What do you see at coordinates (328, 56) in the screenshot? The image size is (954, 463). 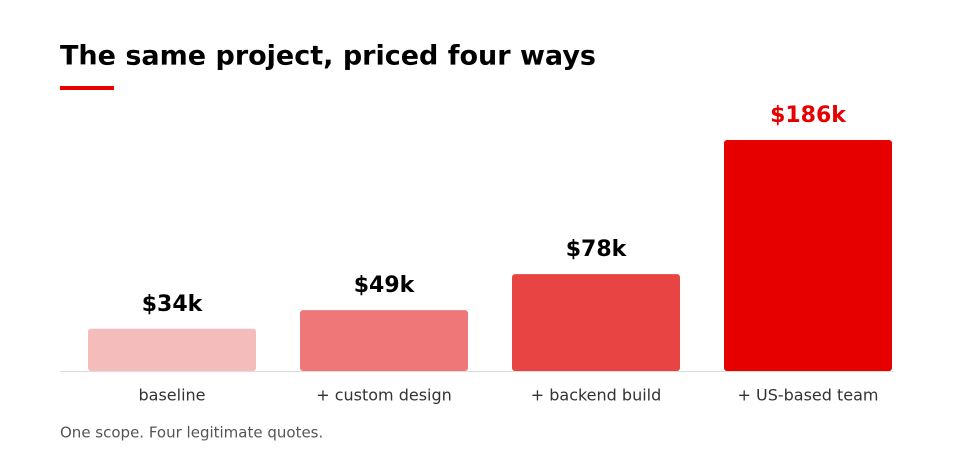 I see `chart-title: The same project, priced four ways` at bounding box center [328, 56].